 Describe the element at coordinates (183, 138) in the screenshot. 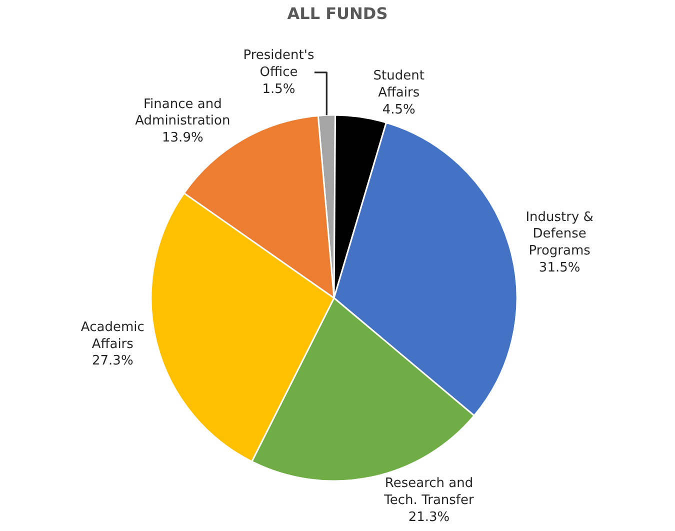

I see `data-label: 13.9%` at that location.